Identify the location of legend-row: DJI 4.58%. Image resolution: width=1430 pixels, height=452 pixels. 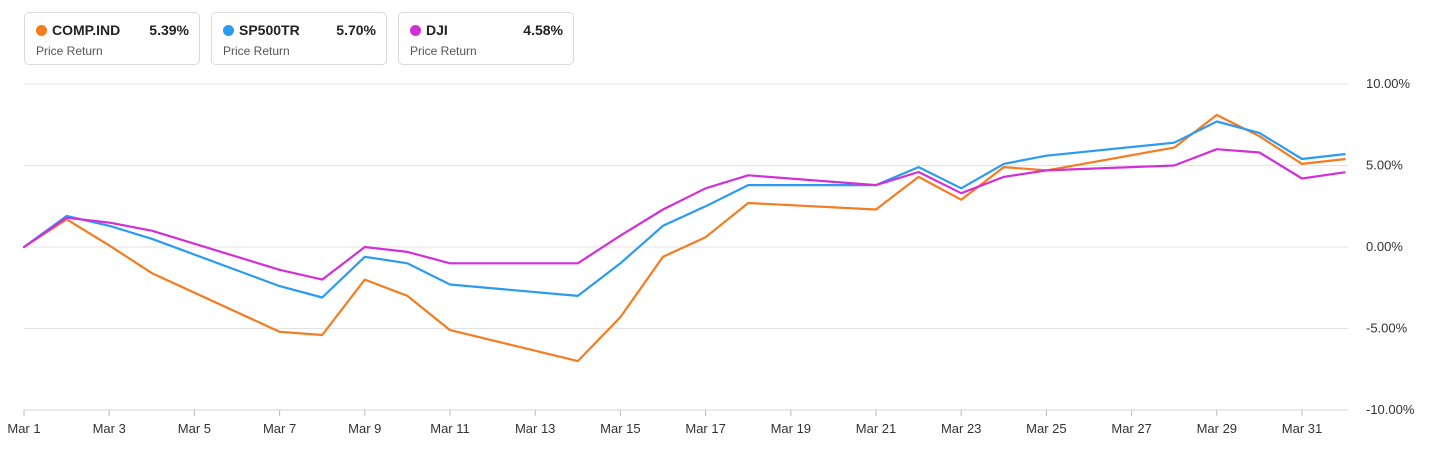
(486, 30).